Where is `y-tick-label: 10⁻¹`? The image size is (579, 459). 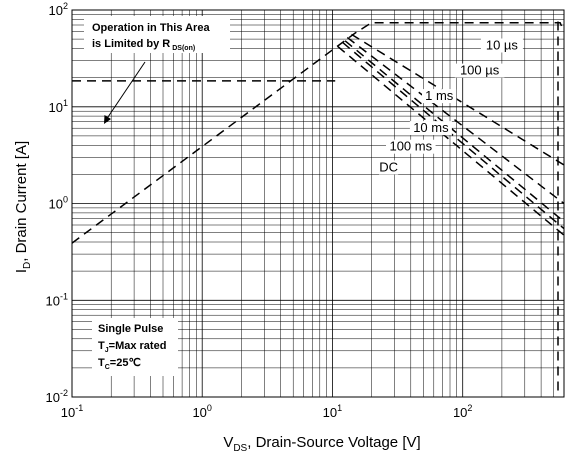 y-tick-label: 10⁻¹ is located at coordinates (57, 299).